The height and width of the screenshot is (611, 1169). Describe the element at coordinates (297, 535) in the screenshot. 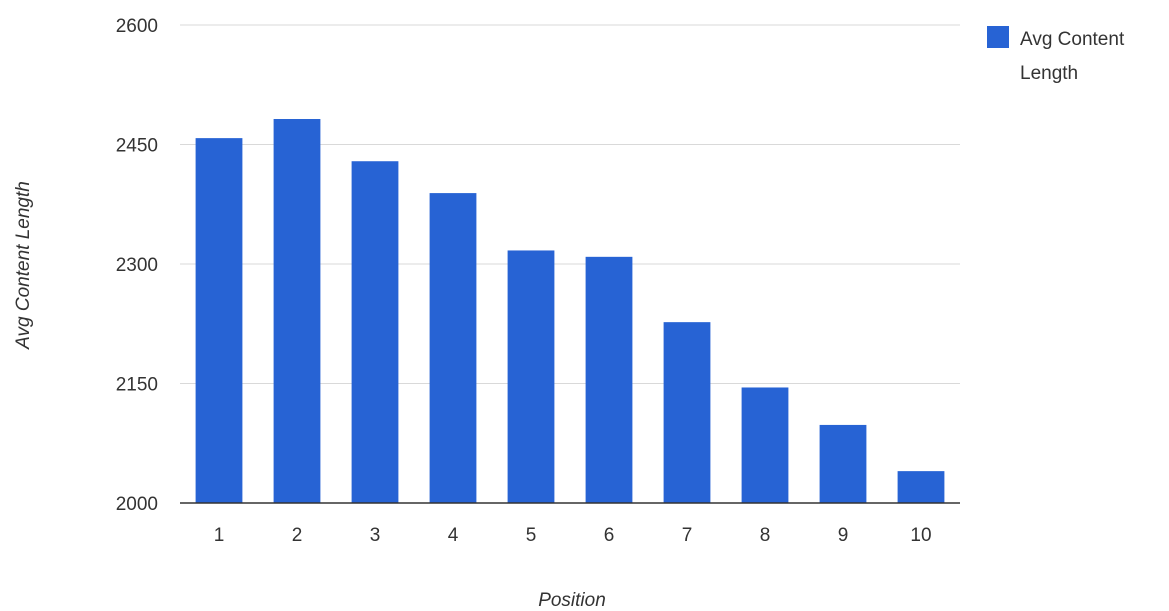

I see `x-tick-label: 2` at that location.